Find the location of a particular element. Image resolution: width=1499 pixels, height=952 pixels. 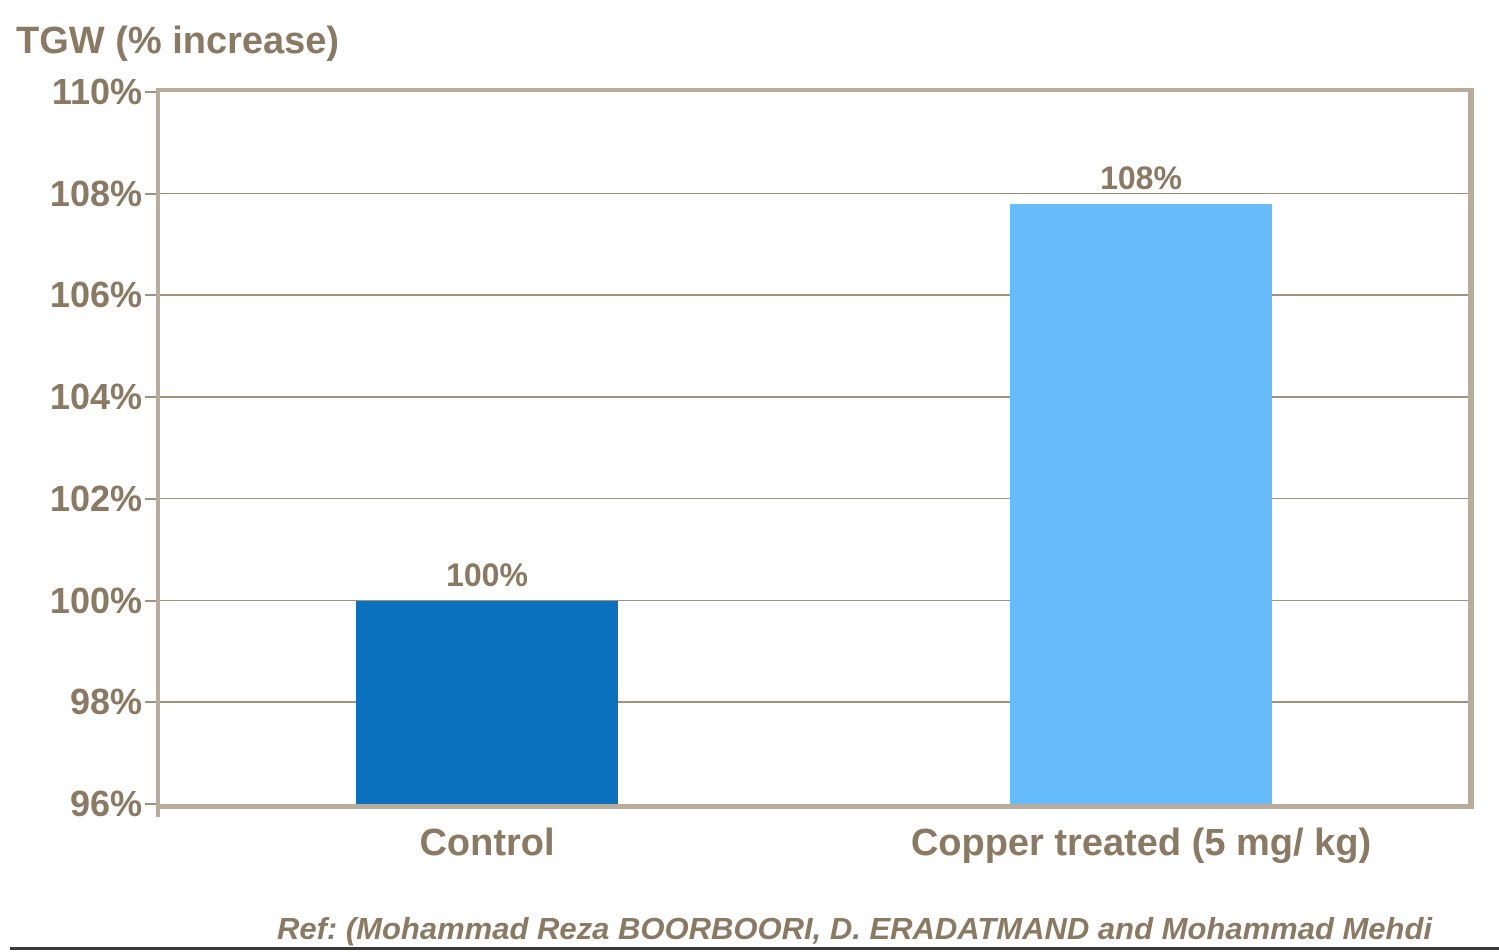

y-tick-label: 110% is located at coordinates (96, 91).